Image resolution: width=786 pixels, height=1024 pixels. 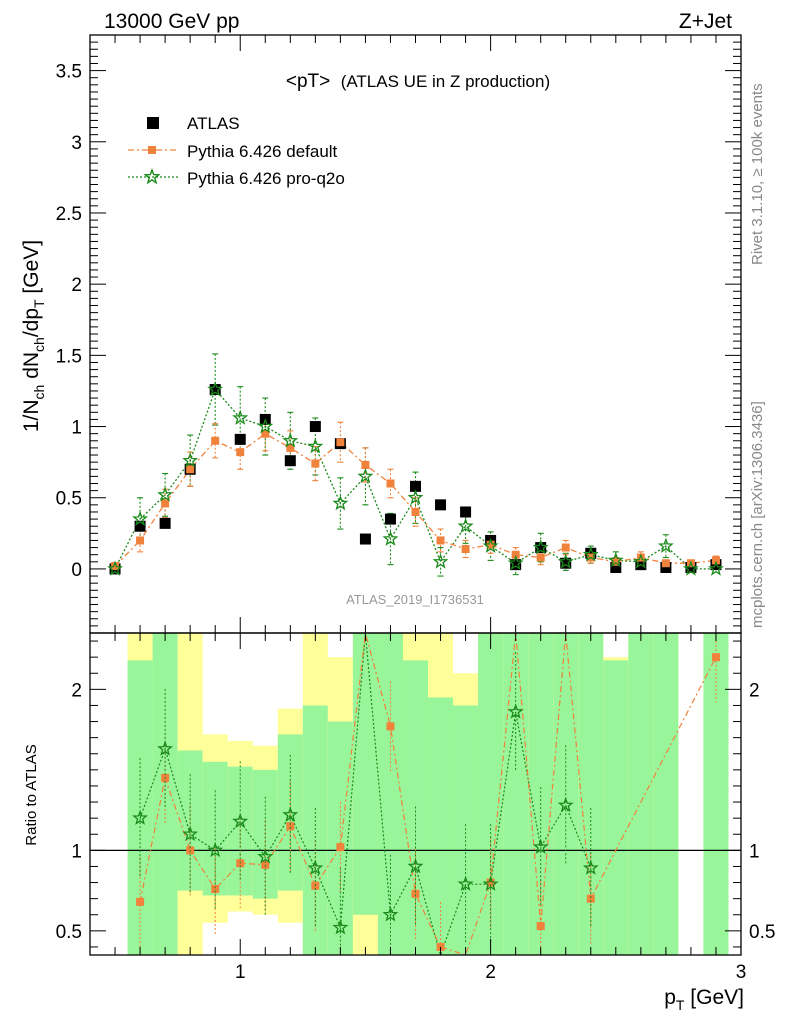 What do you see at coordinates (757, 514) in the screenshot?
I see `mcplots-source-label: mcplots.cern.ch [arXiv:1306.3436]` at bounding box center [757, 514].